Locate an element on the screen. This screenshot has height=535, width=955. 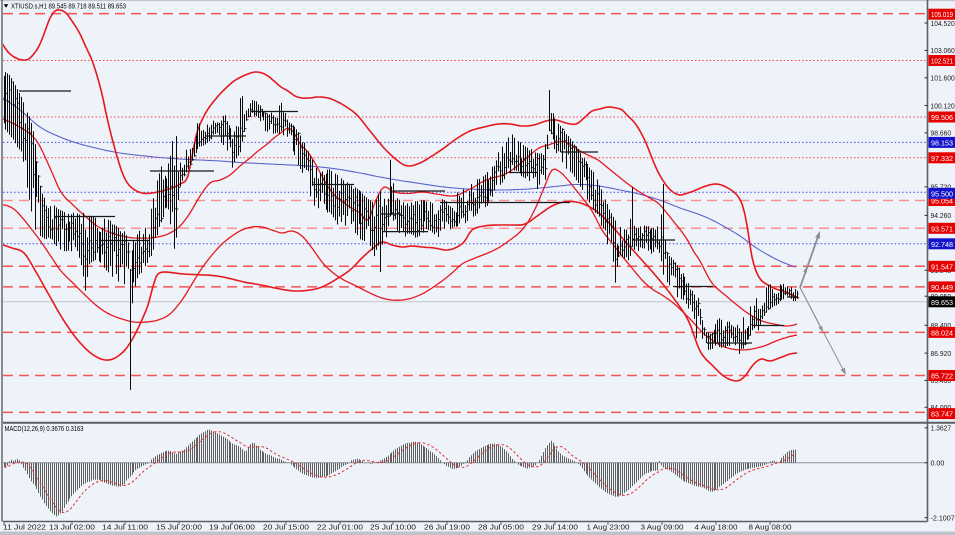
svg-text: 93.571 is located at coordinates (942, 228).